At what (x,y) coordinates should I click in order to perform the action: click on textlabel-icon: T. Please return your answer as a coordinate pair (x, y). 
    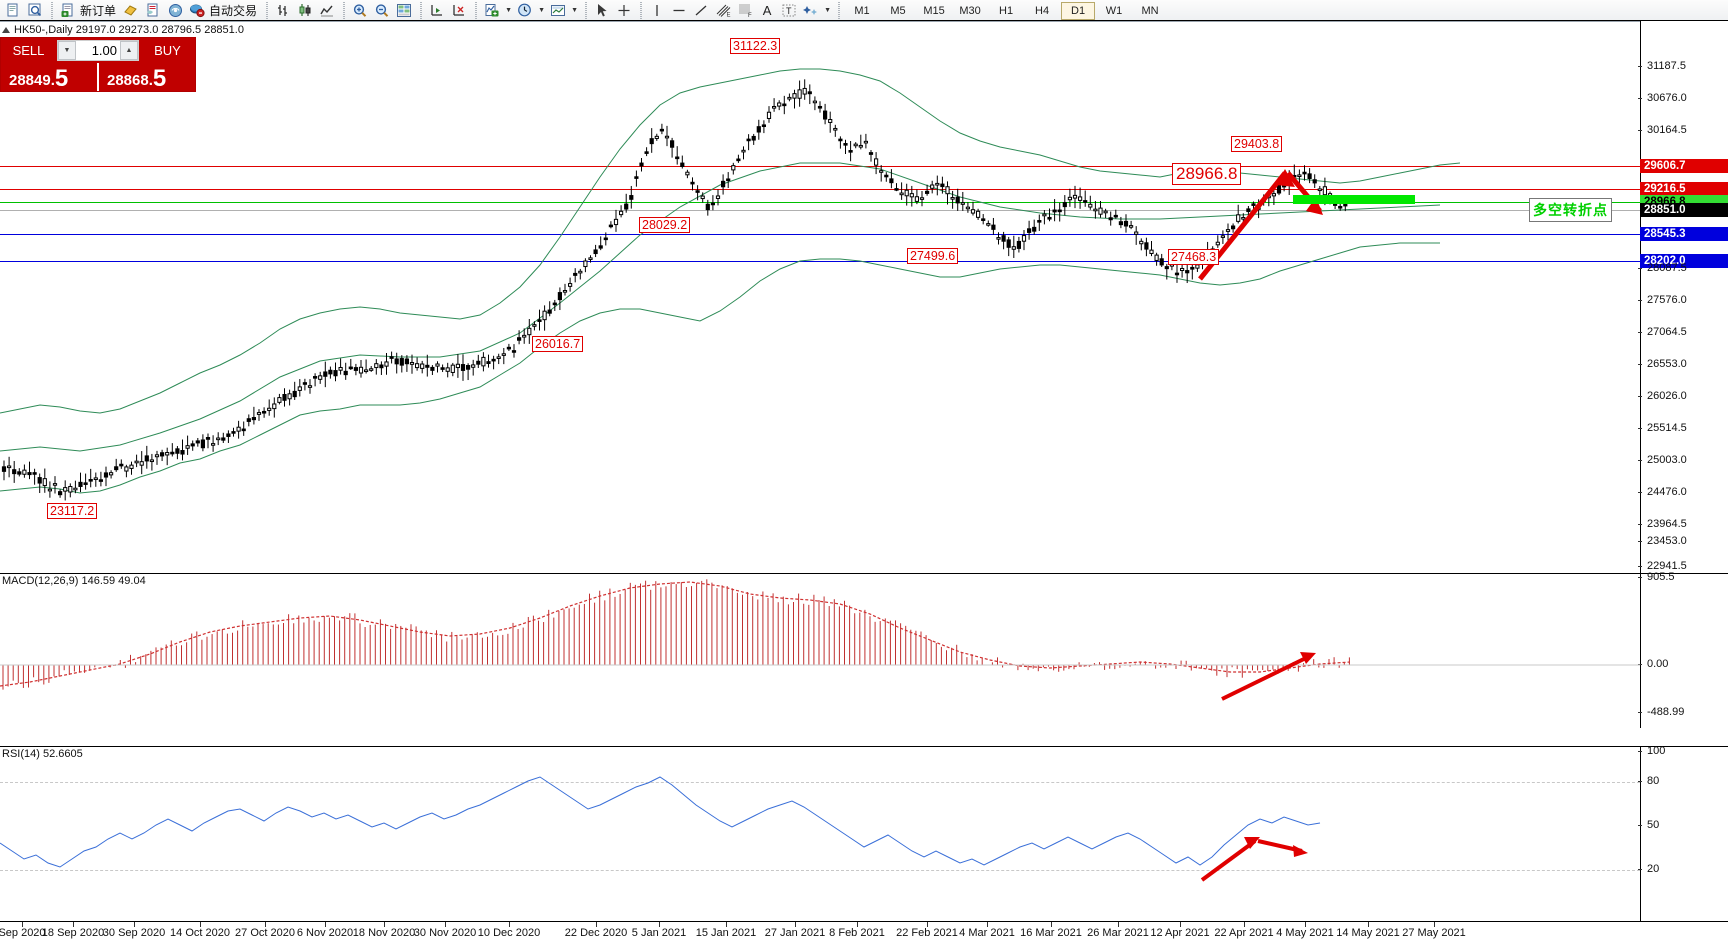
    Looking at the image, I should click on (789, 11).